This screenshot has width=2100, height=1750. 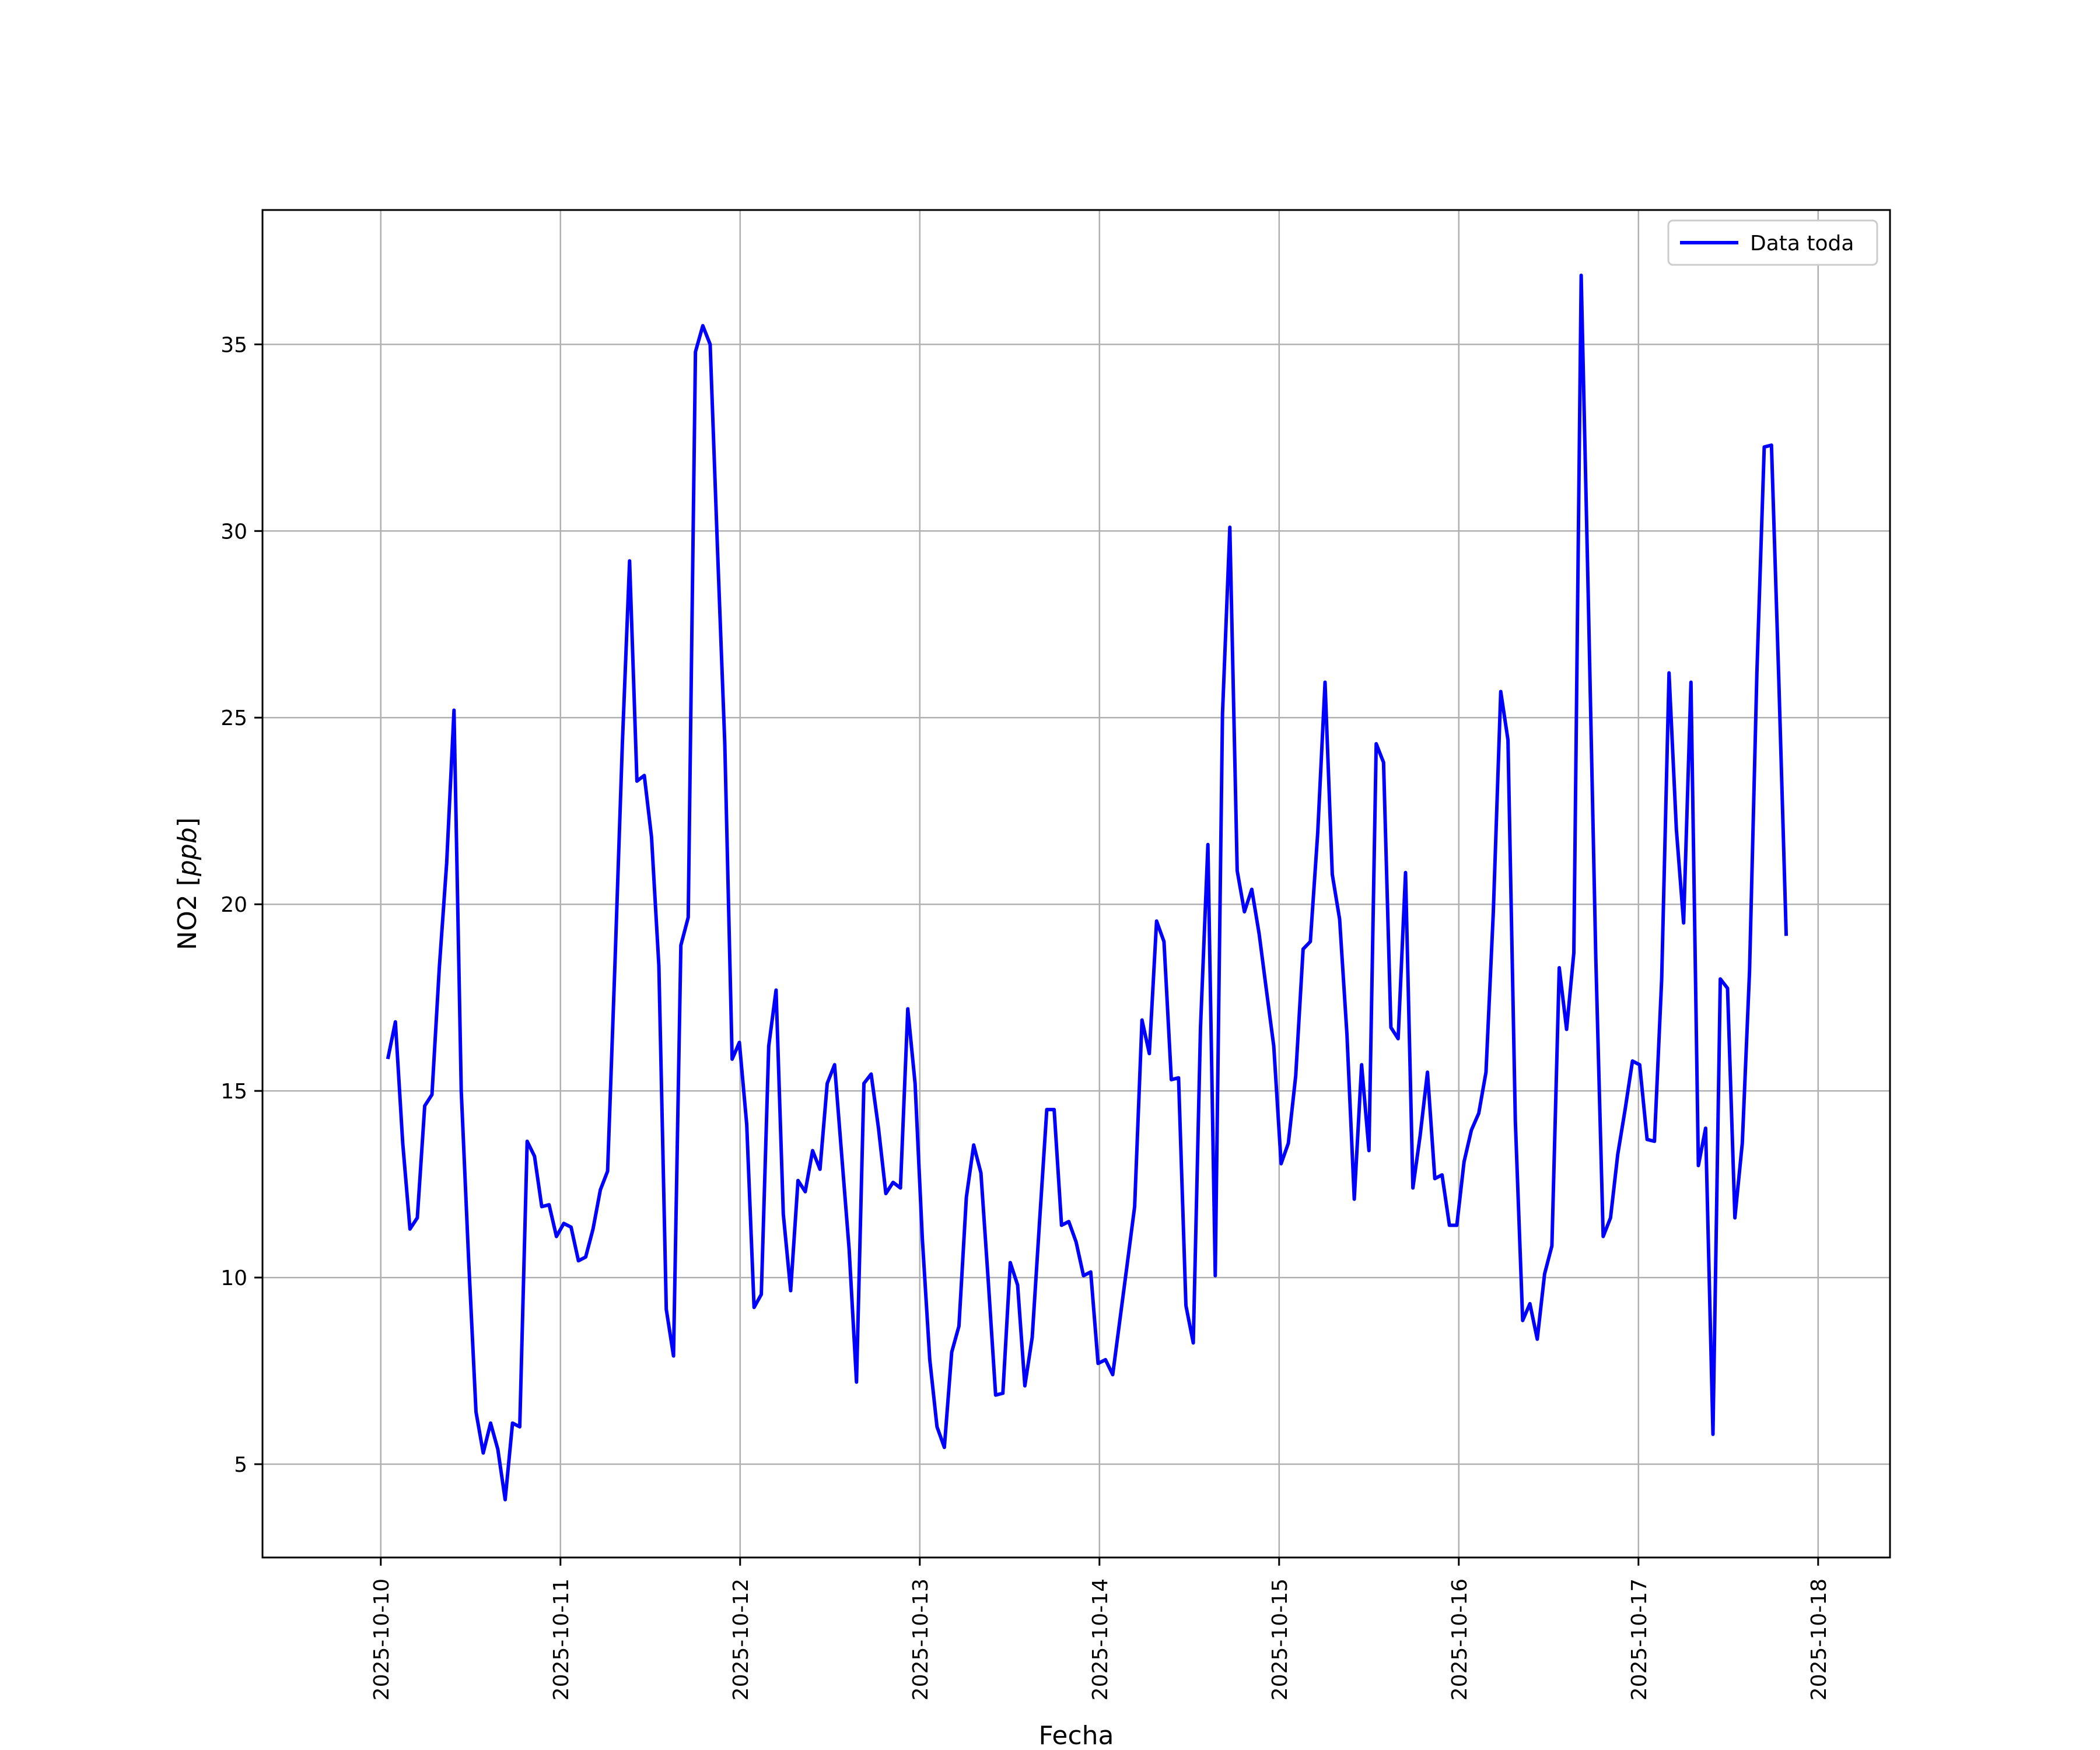 I want to click on x-tick-label: 2025-10-18, so click(x=1819, y=1639).